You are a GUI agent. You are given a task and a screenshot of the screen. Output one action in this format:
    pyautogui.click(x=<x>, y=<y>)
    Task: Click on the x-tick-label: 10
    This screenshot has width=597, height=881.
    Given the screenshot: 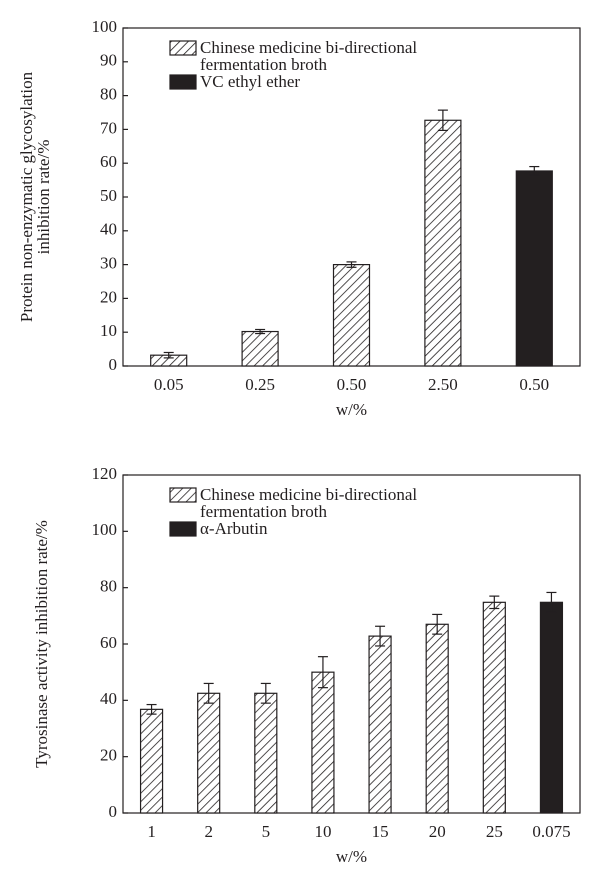 What is the action you would take?
    pyautogui.click(x=322, y=831)
    